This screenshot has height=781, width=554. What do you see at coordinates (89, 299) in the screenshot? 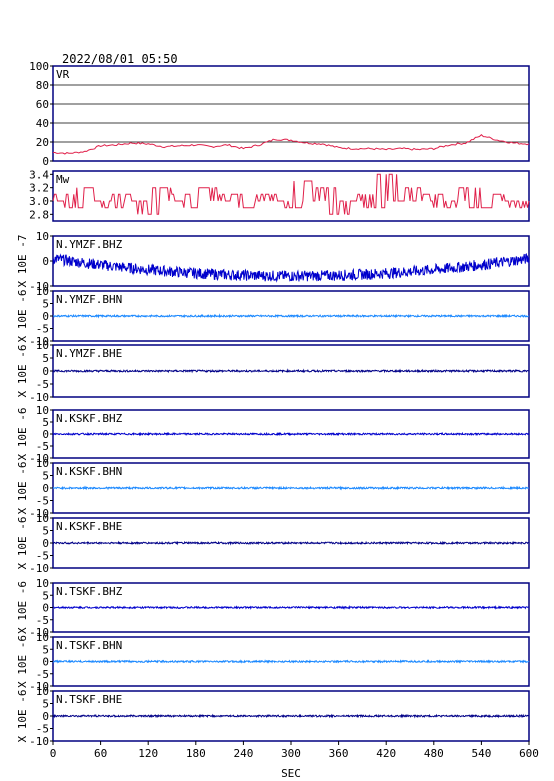
I see `panel-label: N.YMZF.BHN` at bounding box center [89, 299].